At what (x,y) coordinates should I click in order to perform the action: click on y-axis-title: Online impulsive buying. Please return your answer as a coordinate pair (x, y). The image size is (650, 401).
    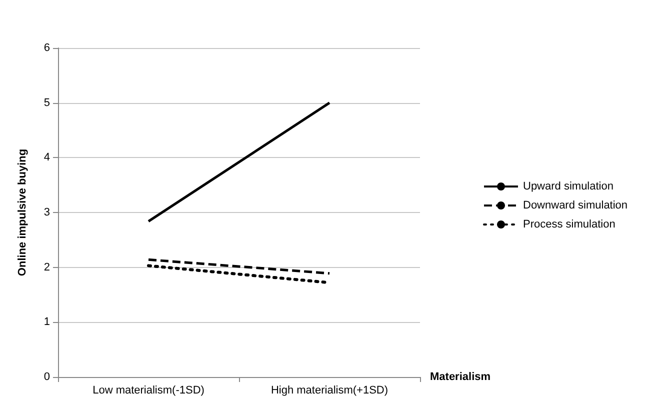
    Looking at the image, I should click on (22, 212).